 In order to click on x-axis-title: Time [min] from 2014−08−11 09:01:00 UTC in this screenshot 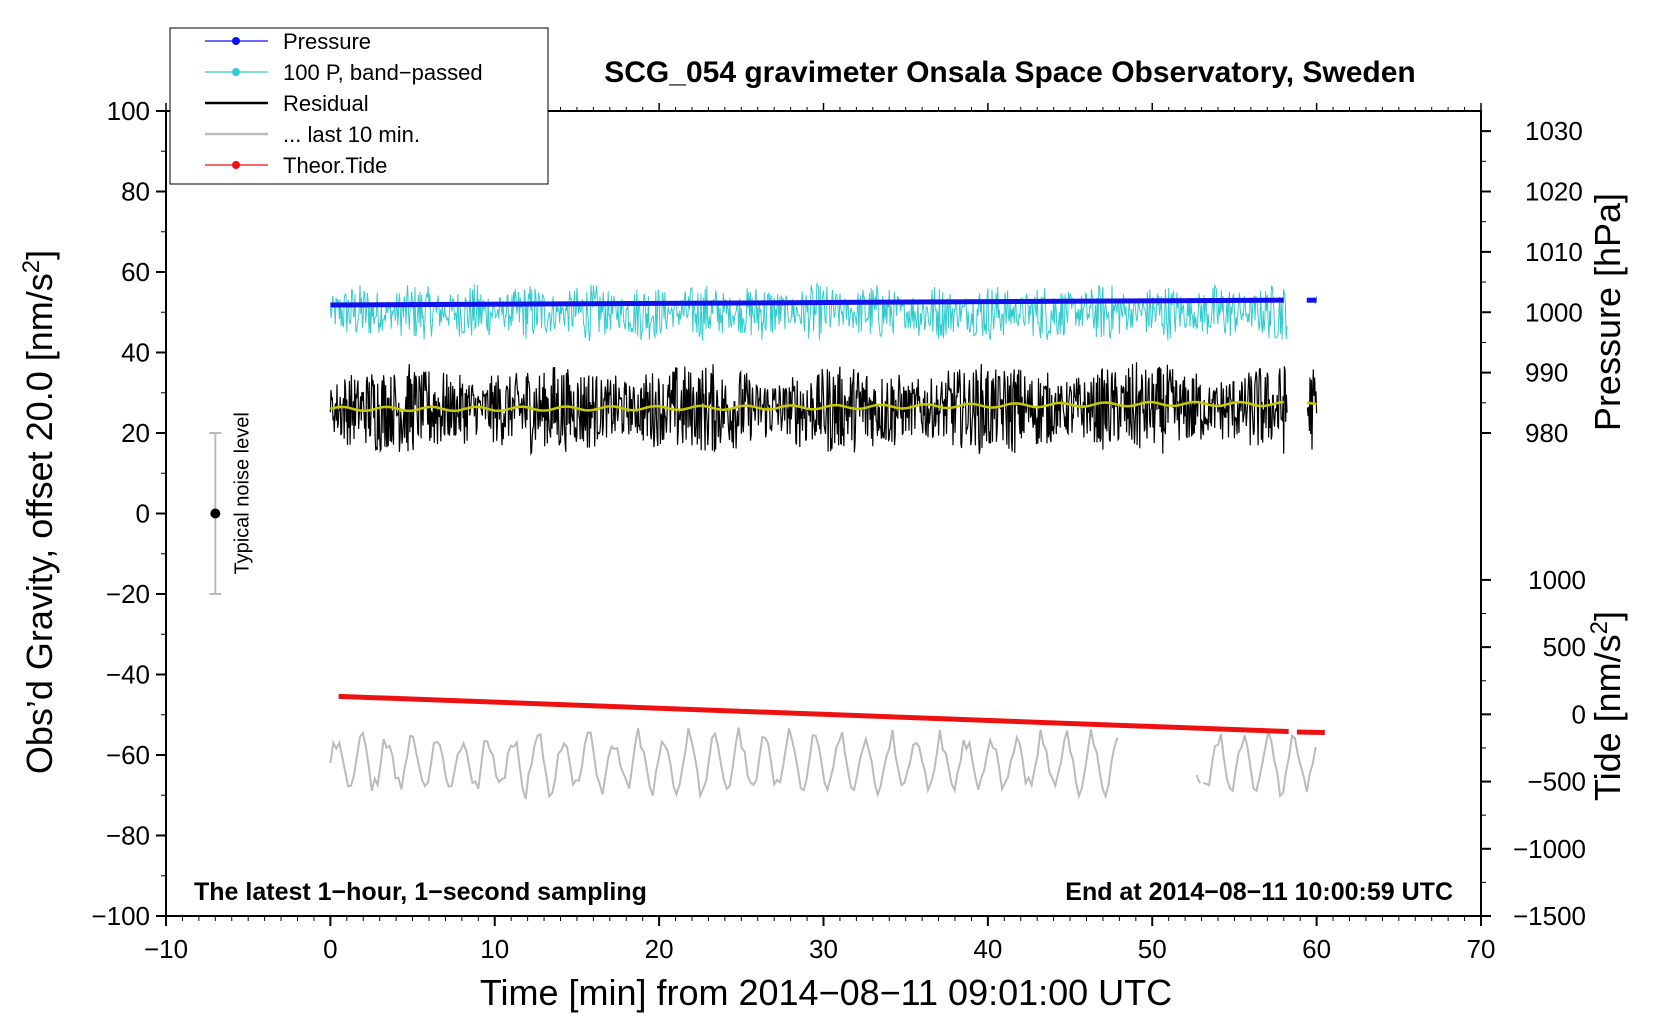, I will do `click(826, 992)`.